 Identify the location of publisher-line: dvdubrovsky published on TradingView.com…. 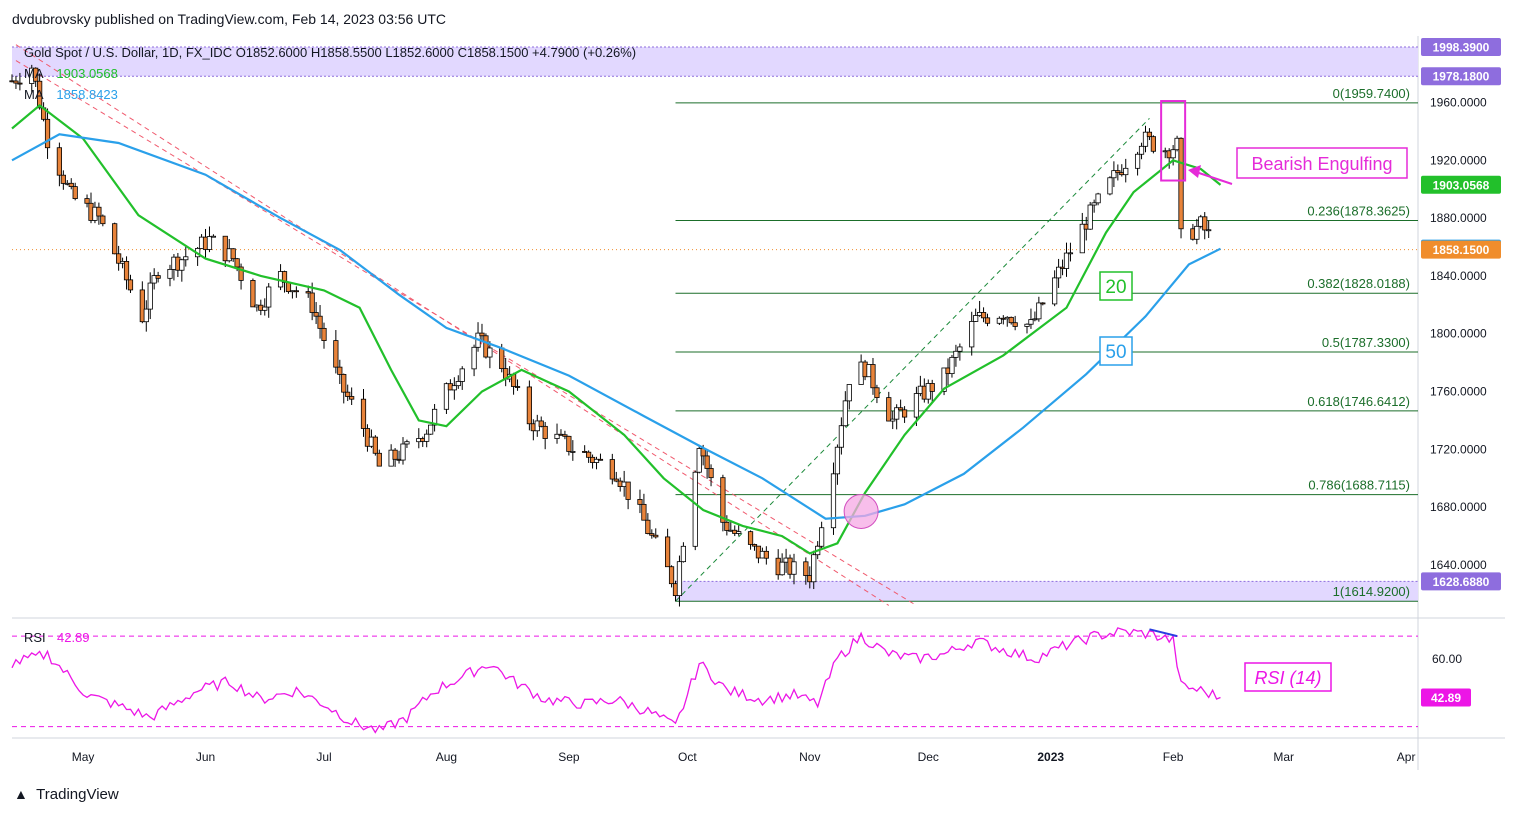
(229, 19).